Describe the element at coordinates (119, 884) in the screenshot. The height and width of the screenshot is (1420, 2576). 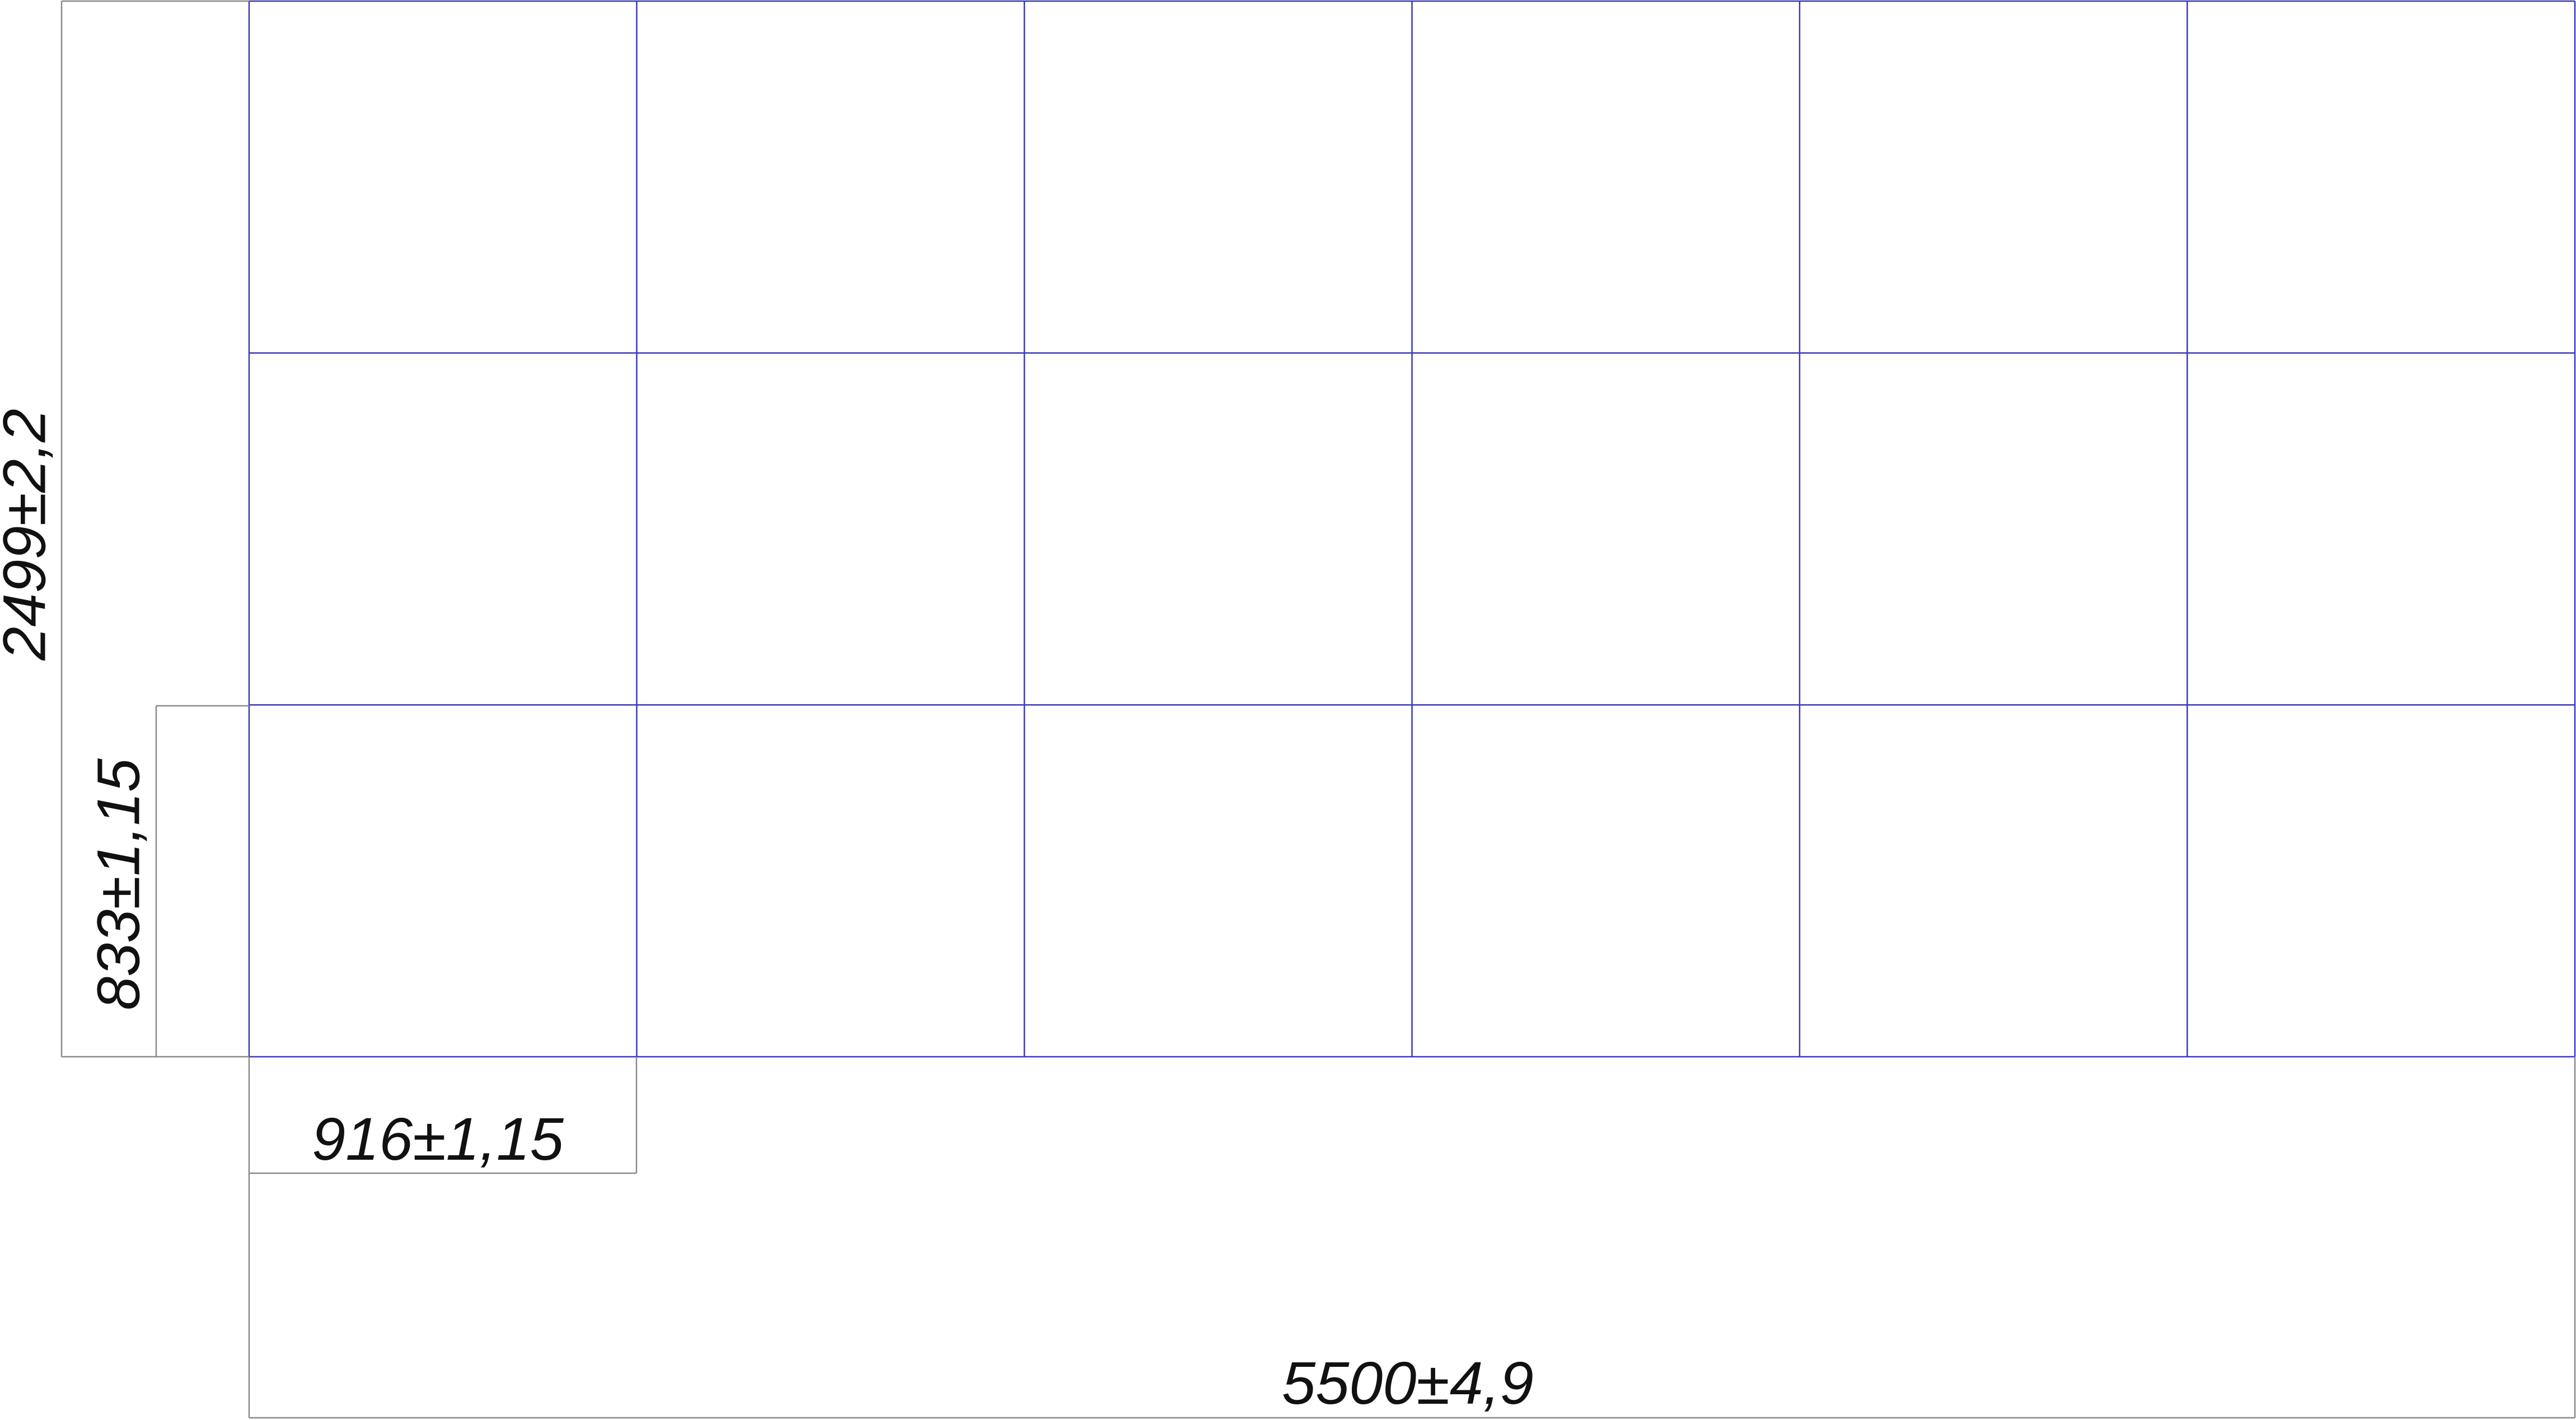
I see `row-height-label: 833±1,15` at that location.